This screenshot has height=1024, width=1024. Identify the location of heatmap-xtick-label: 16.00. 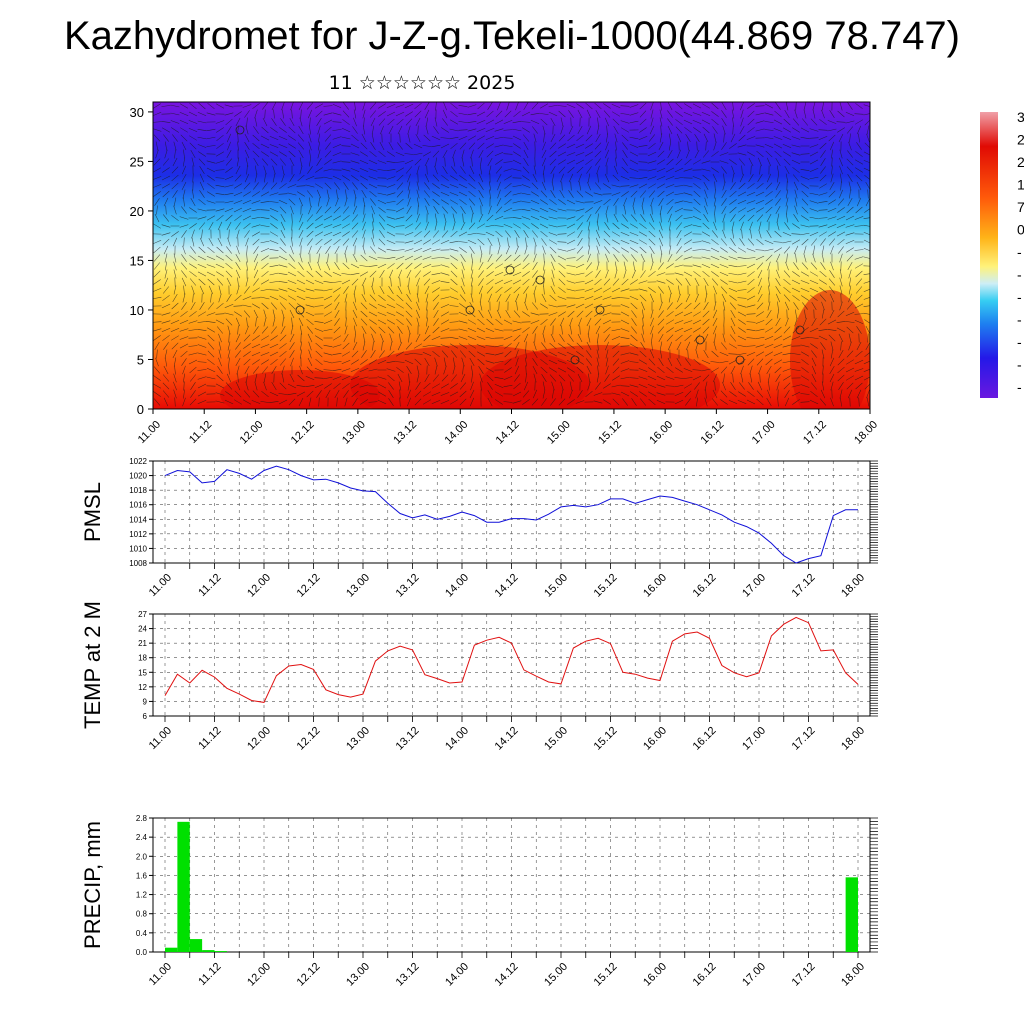
(661, 433).